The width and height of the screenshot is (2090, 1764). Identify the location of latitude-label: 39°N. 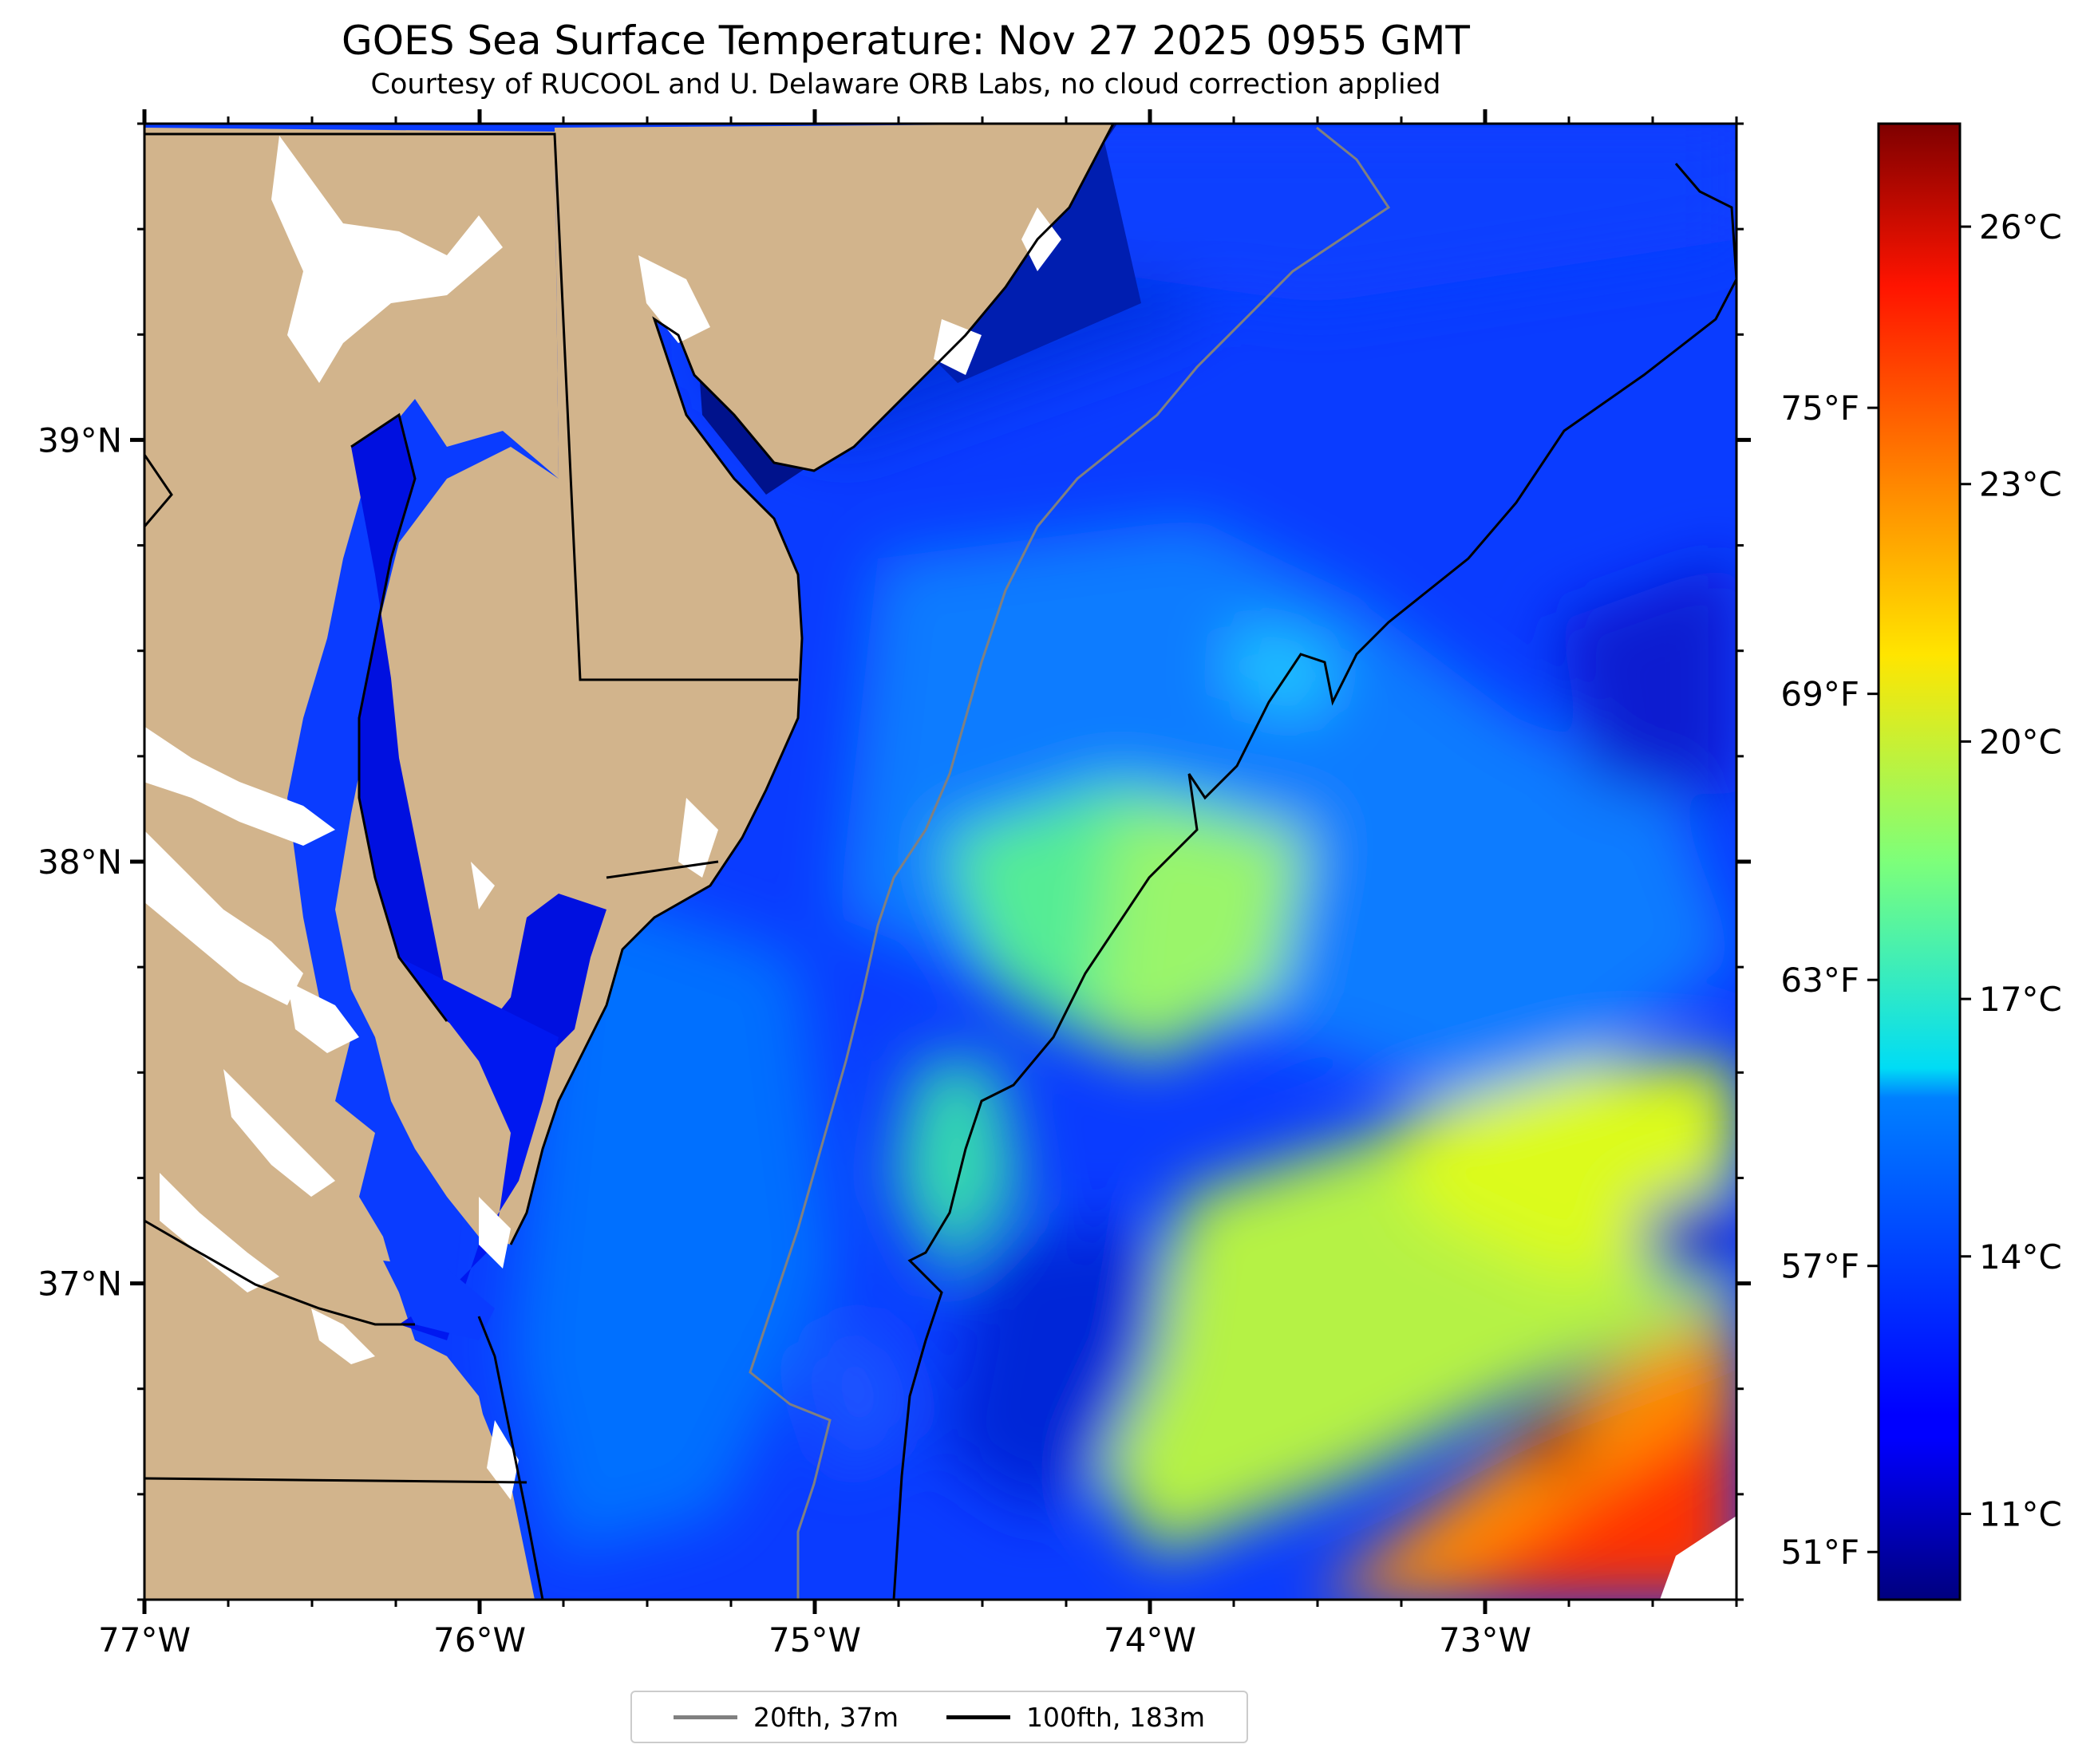
(80, 440).